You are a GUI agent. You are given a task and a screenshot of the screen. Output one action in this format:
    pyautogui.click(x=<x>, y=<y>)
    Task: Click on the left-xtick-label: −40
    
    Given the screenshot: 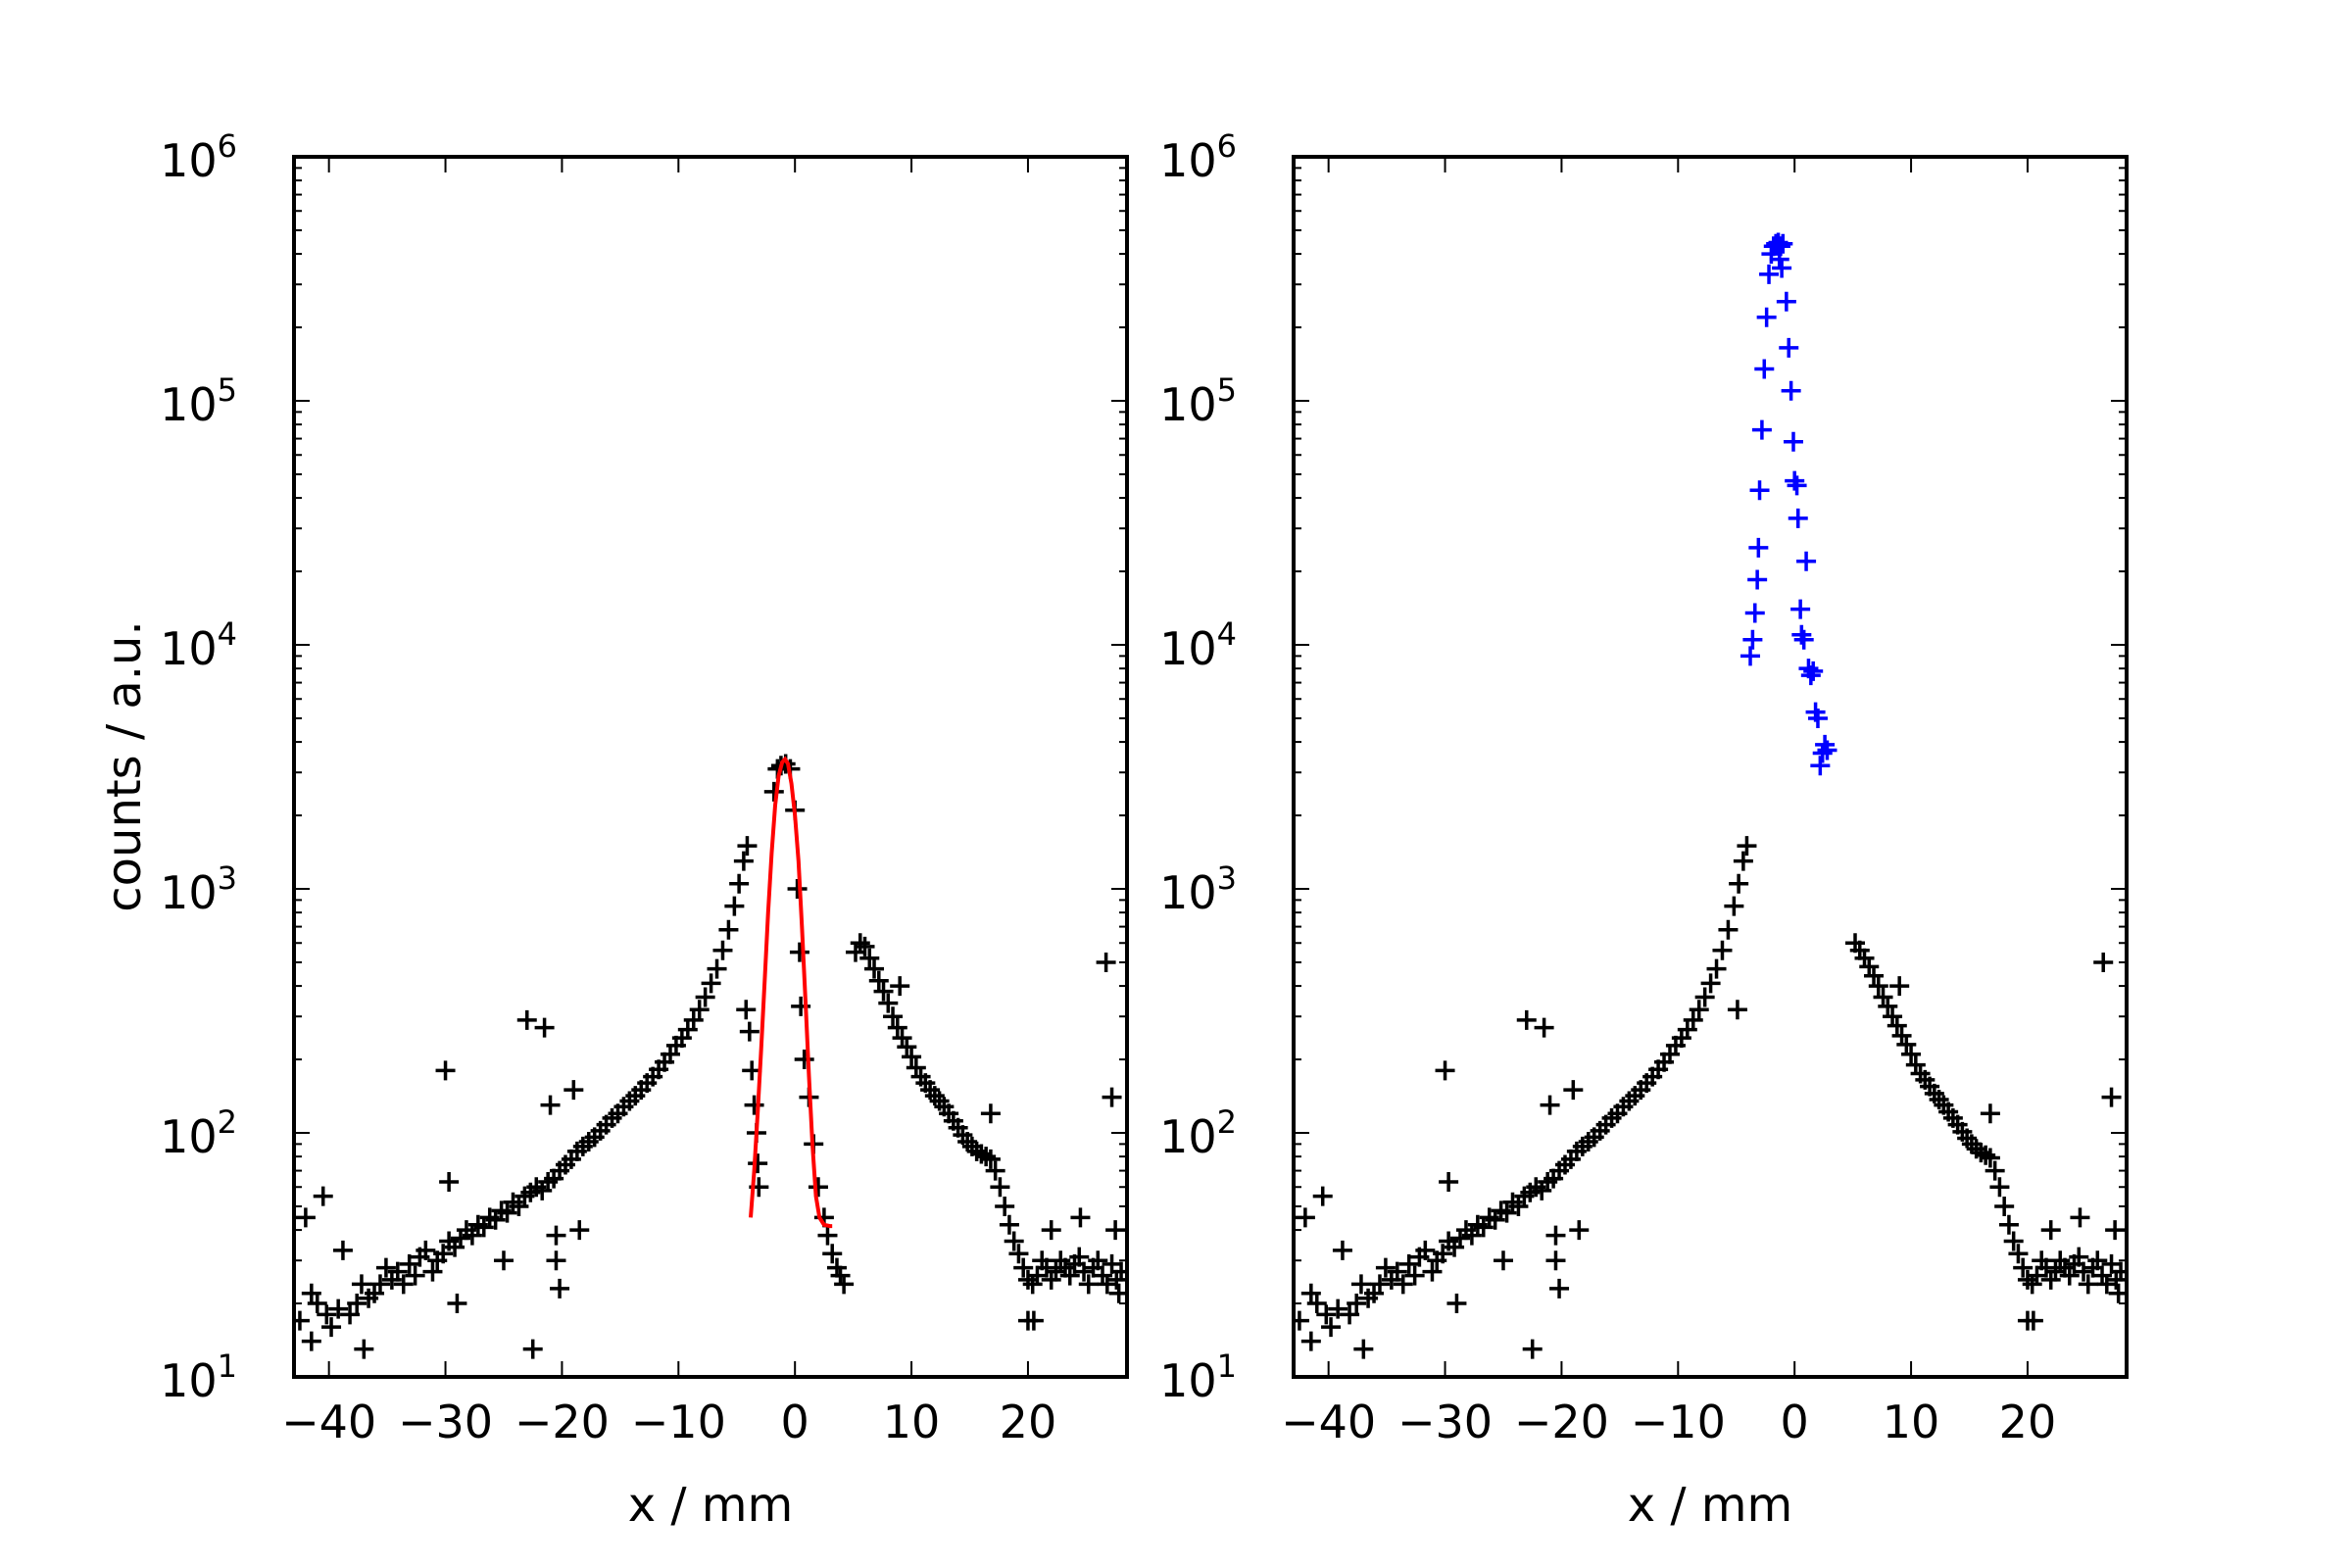 What is the action you would take?
    pyautogui.click(x=328, y=1422)
    